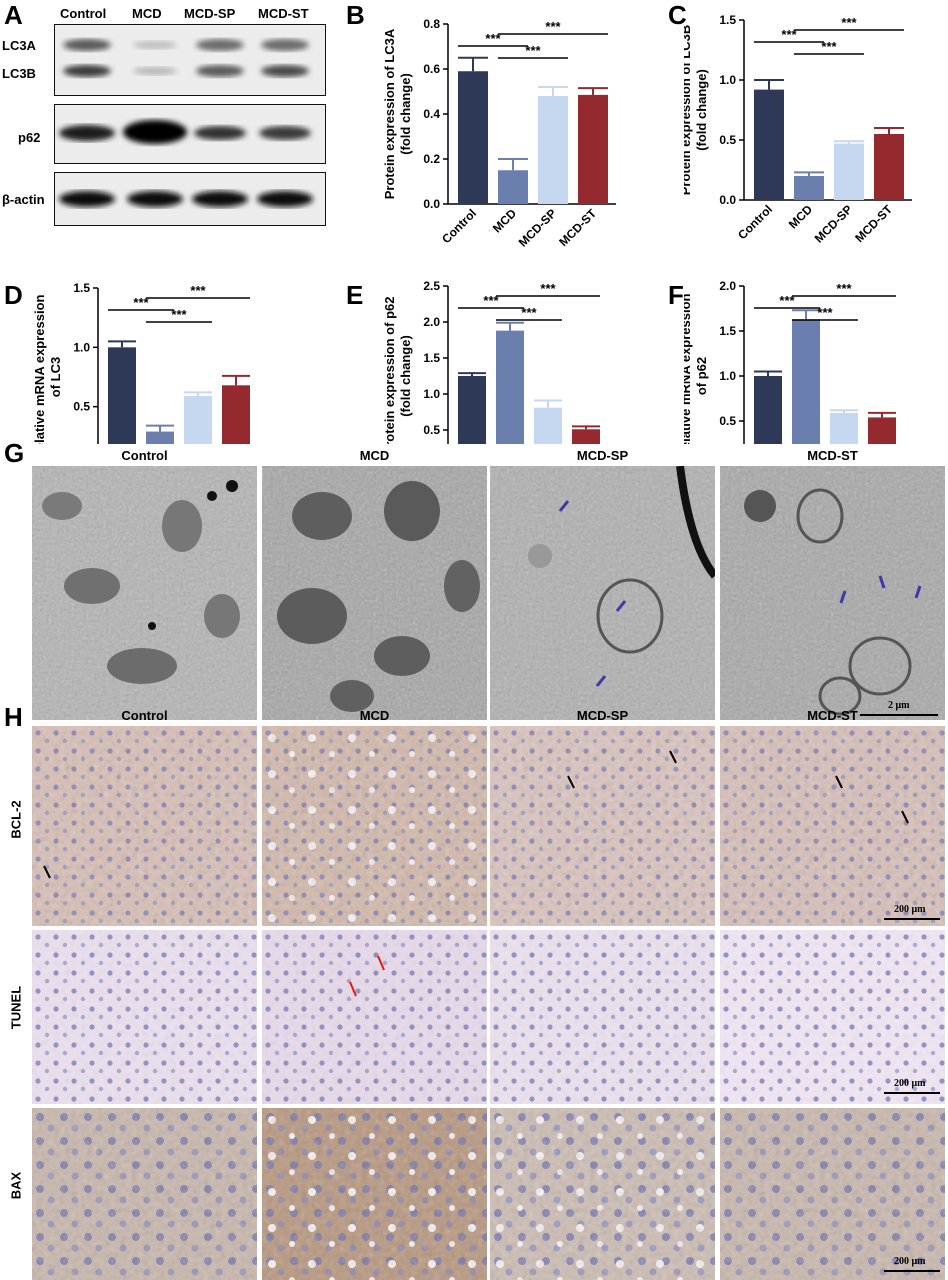 The width and height of the screenshot is (948, 1280). I want to click on panel-label-g: G, so click(14, 453).